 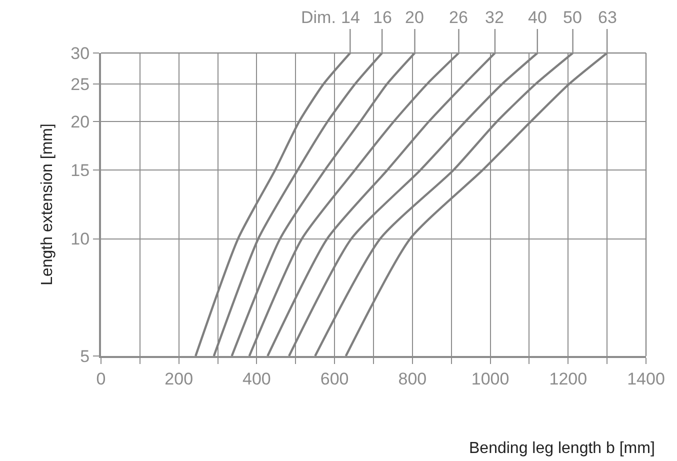 I want to click on x-tick-label: 1200, so click(x=568, y=378).